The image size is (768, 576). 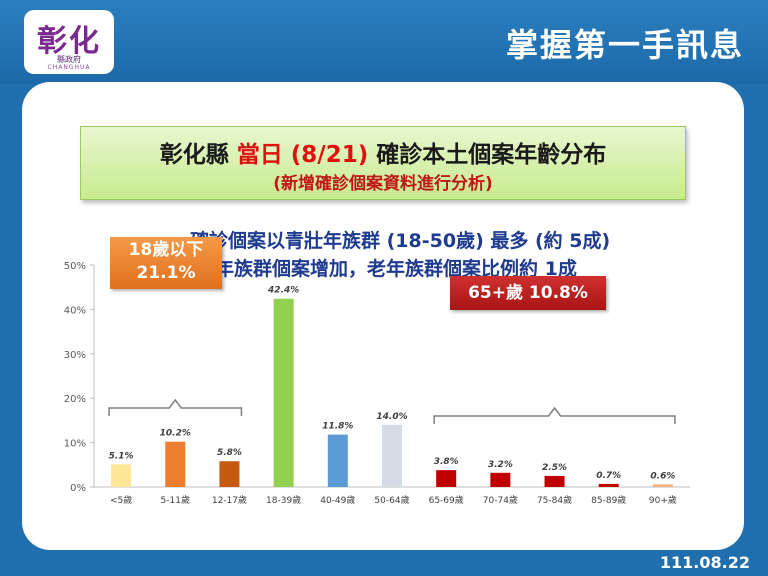 I want to click on chart-title: 彰化縣 當日 (8/21) 確診本土個案年齡分布, so click(x=383, y=152).